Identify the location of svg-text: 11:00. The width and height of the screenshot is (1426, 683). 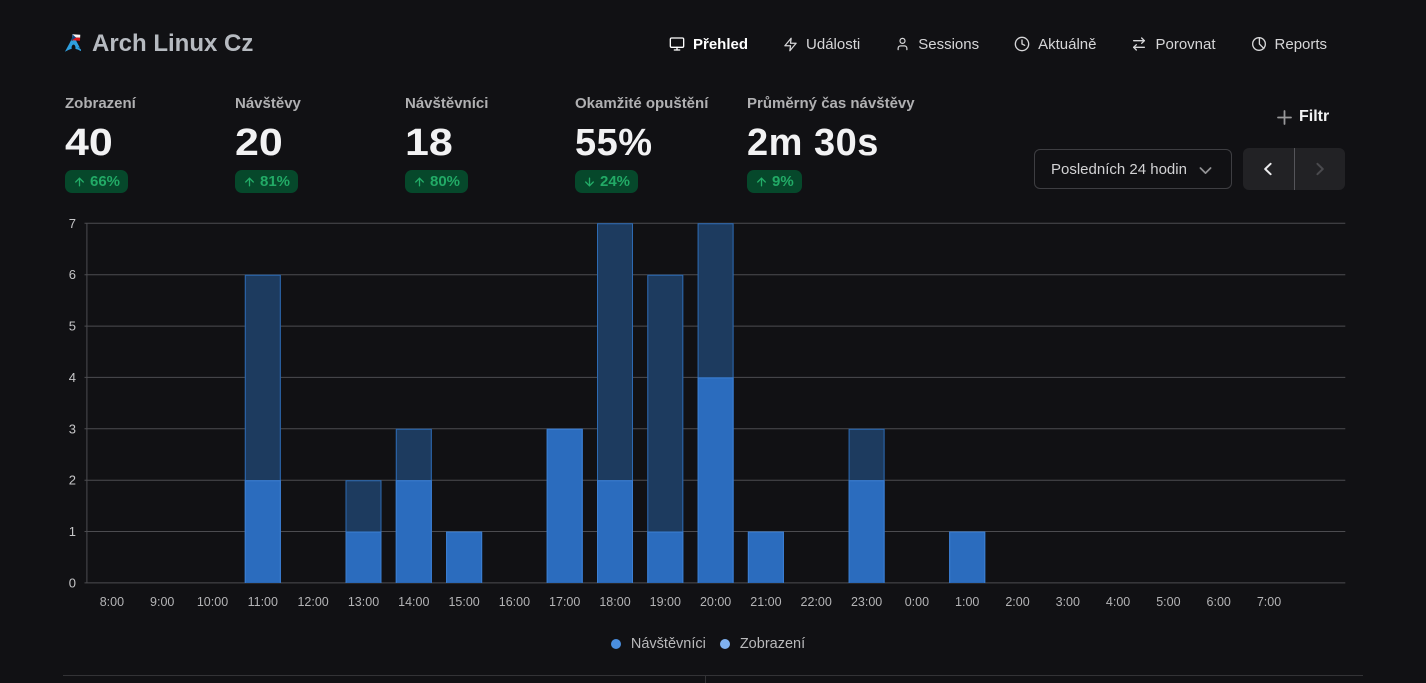
(263, 602).